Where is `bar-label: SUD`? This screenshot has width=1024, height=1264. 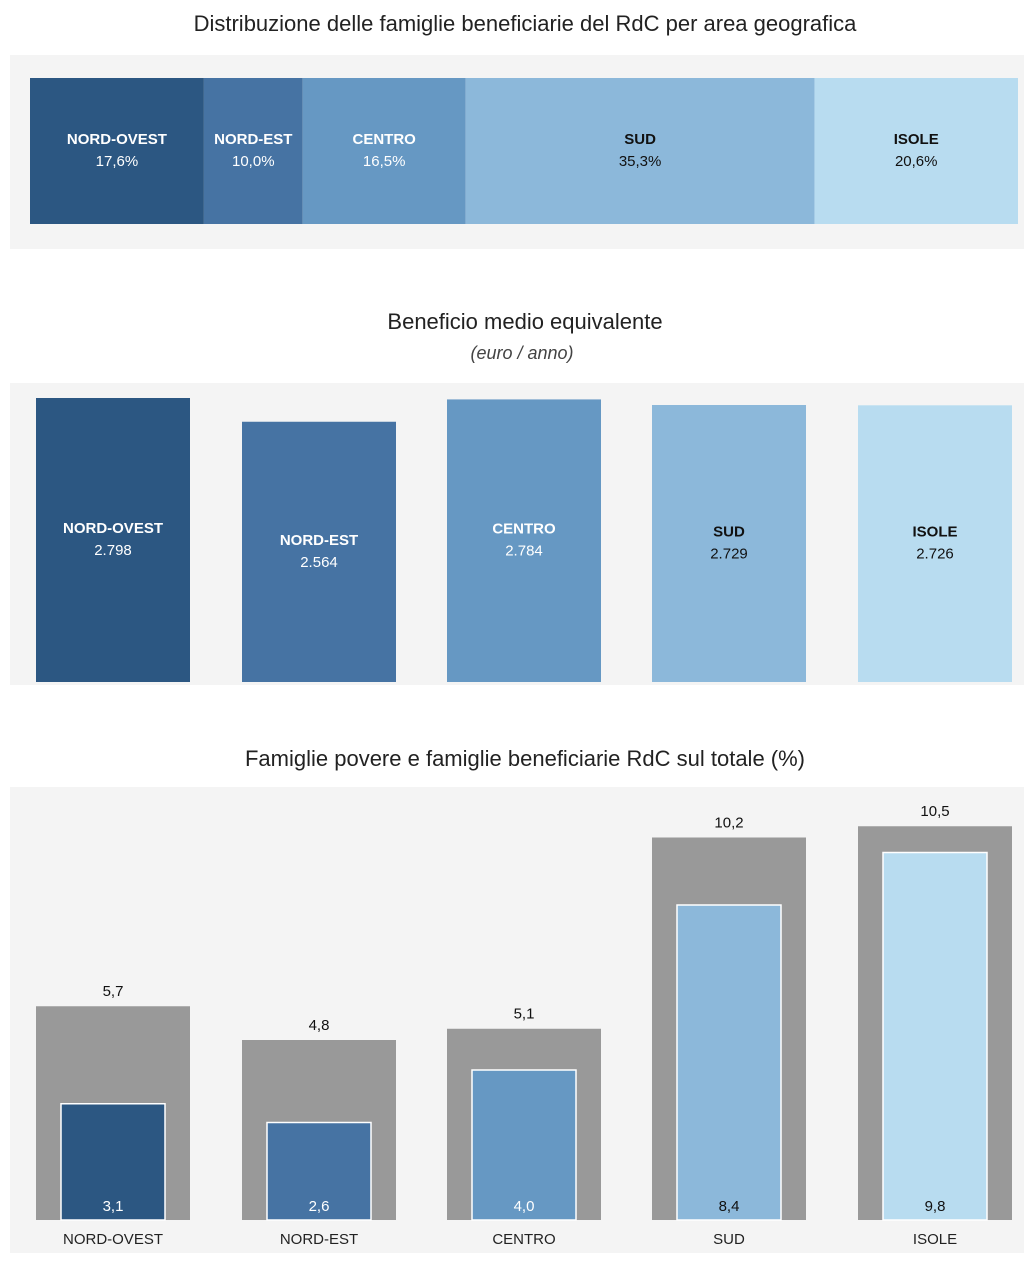 bar-label: SUD is located at coordinates (729, 531).